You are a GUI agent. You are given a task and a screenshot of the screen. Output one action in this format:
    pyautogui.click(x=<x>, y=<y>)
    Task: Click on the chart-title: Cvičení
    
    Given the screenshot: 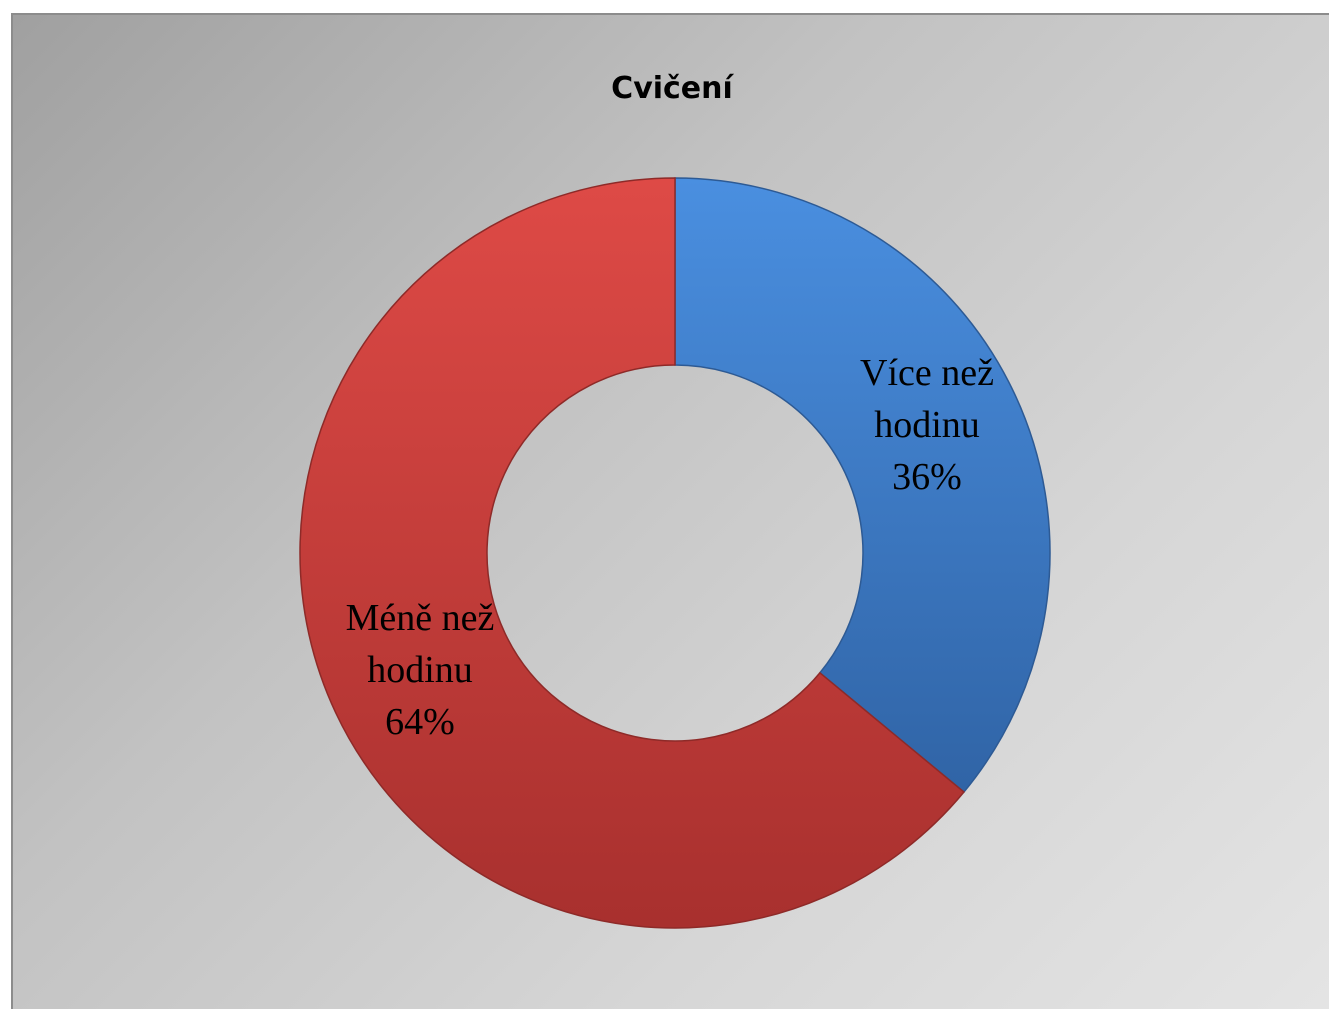 What is the action you would take?
    pyautogui.click(x=672, y=88)
    